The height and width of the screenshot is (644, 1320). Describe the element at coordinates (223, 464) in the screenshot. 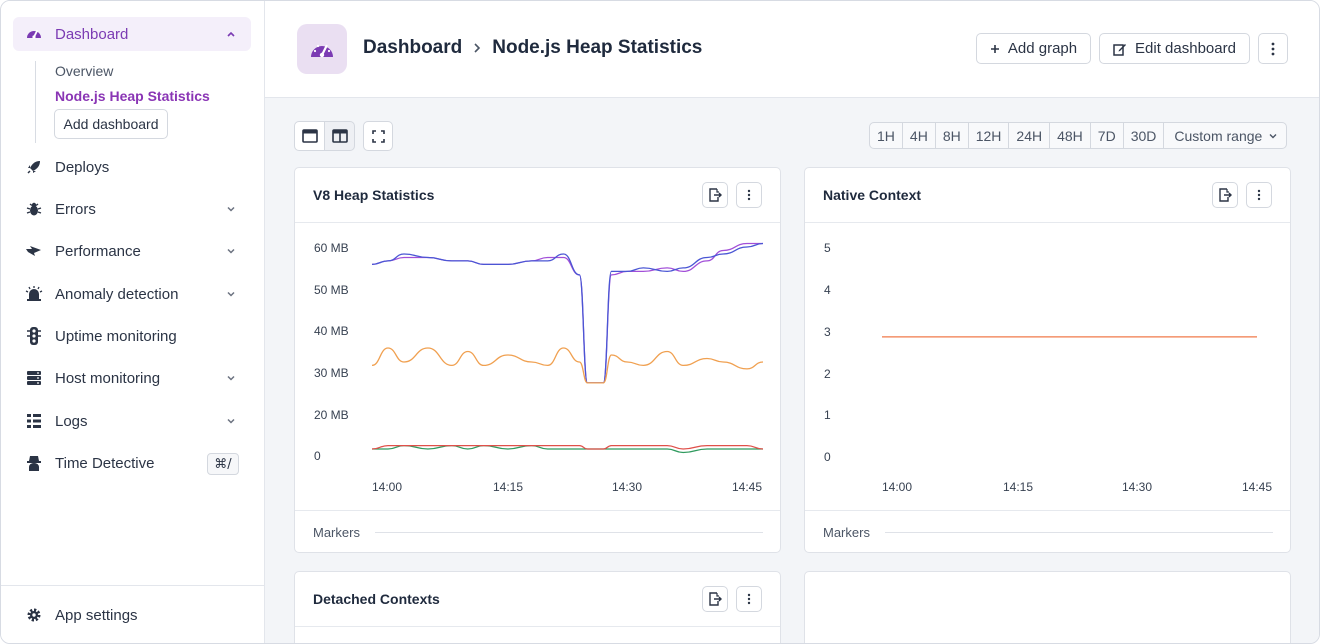

I see `time-detective-shortcut: ⌘/` at that location.